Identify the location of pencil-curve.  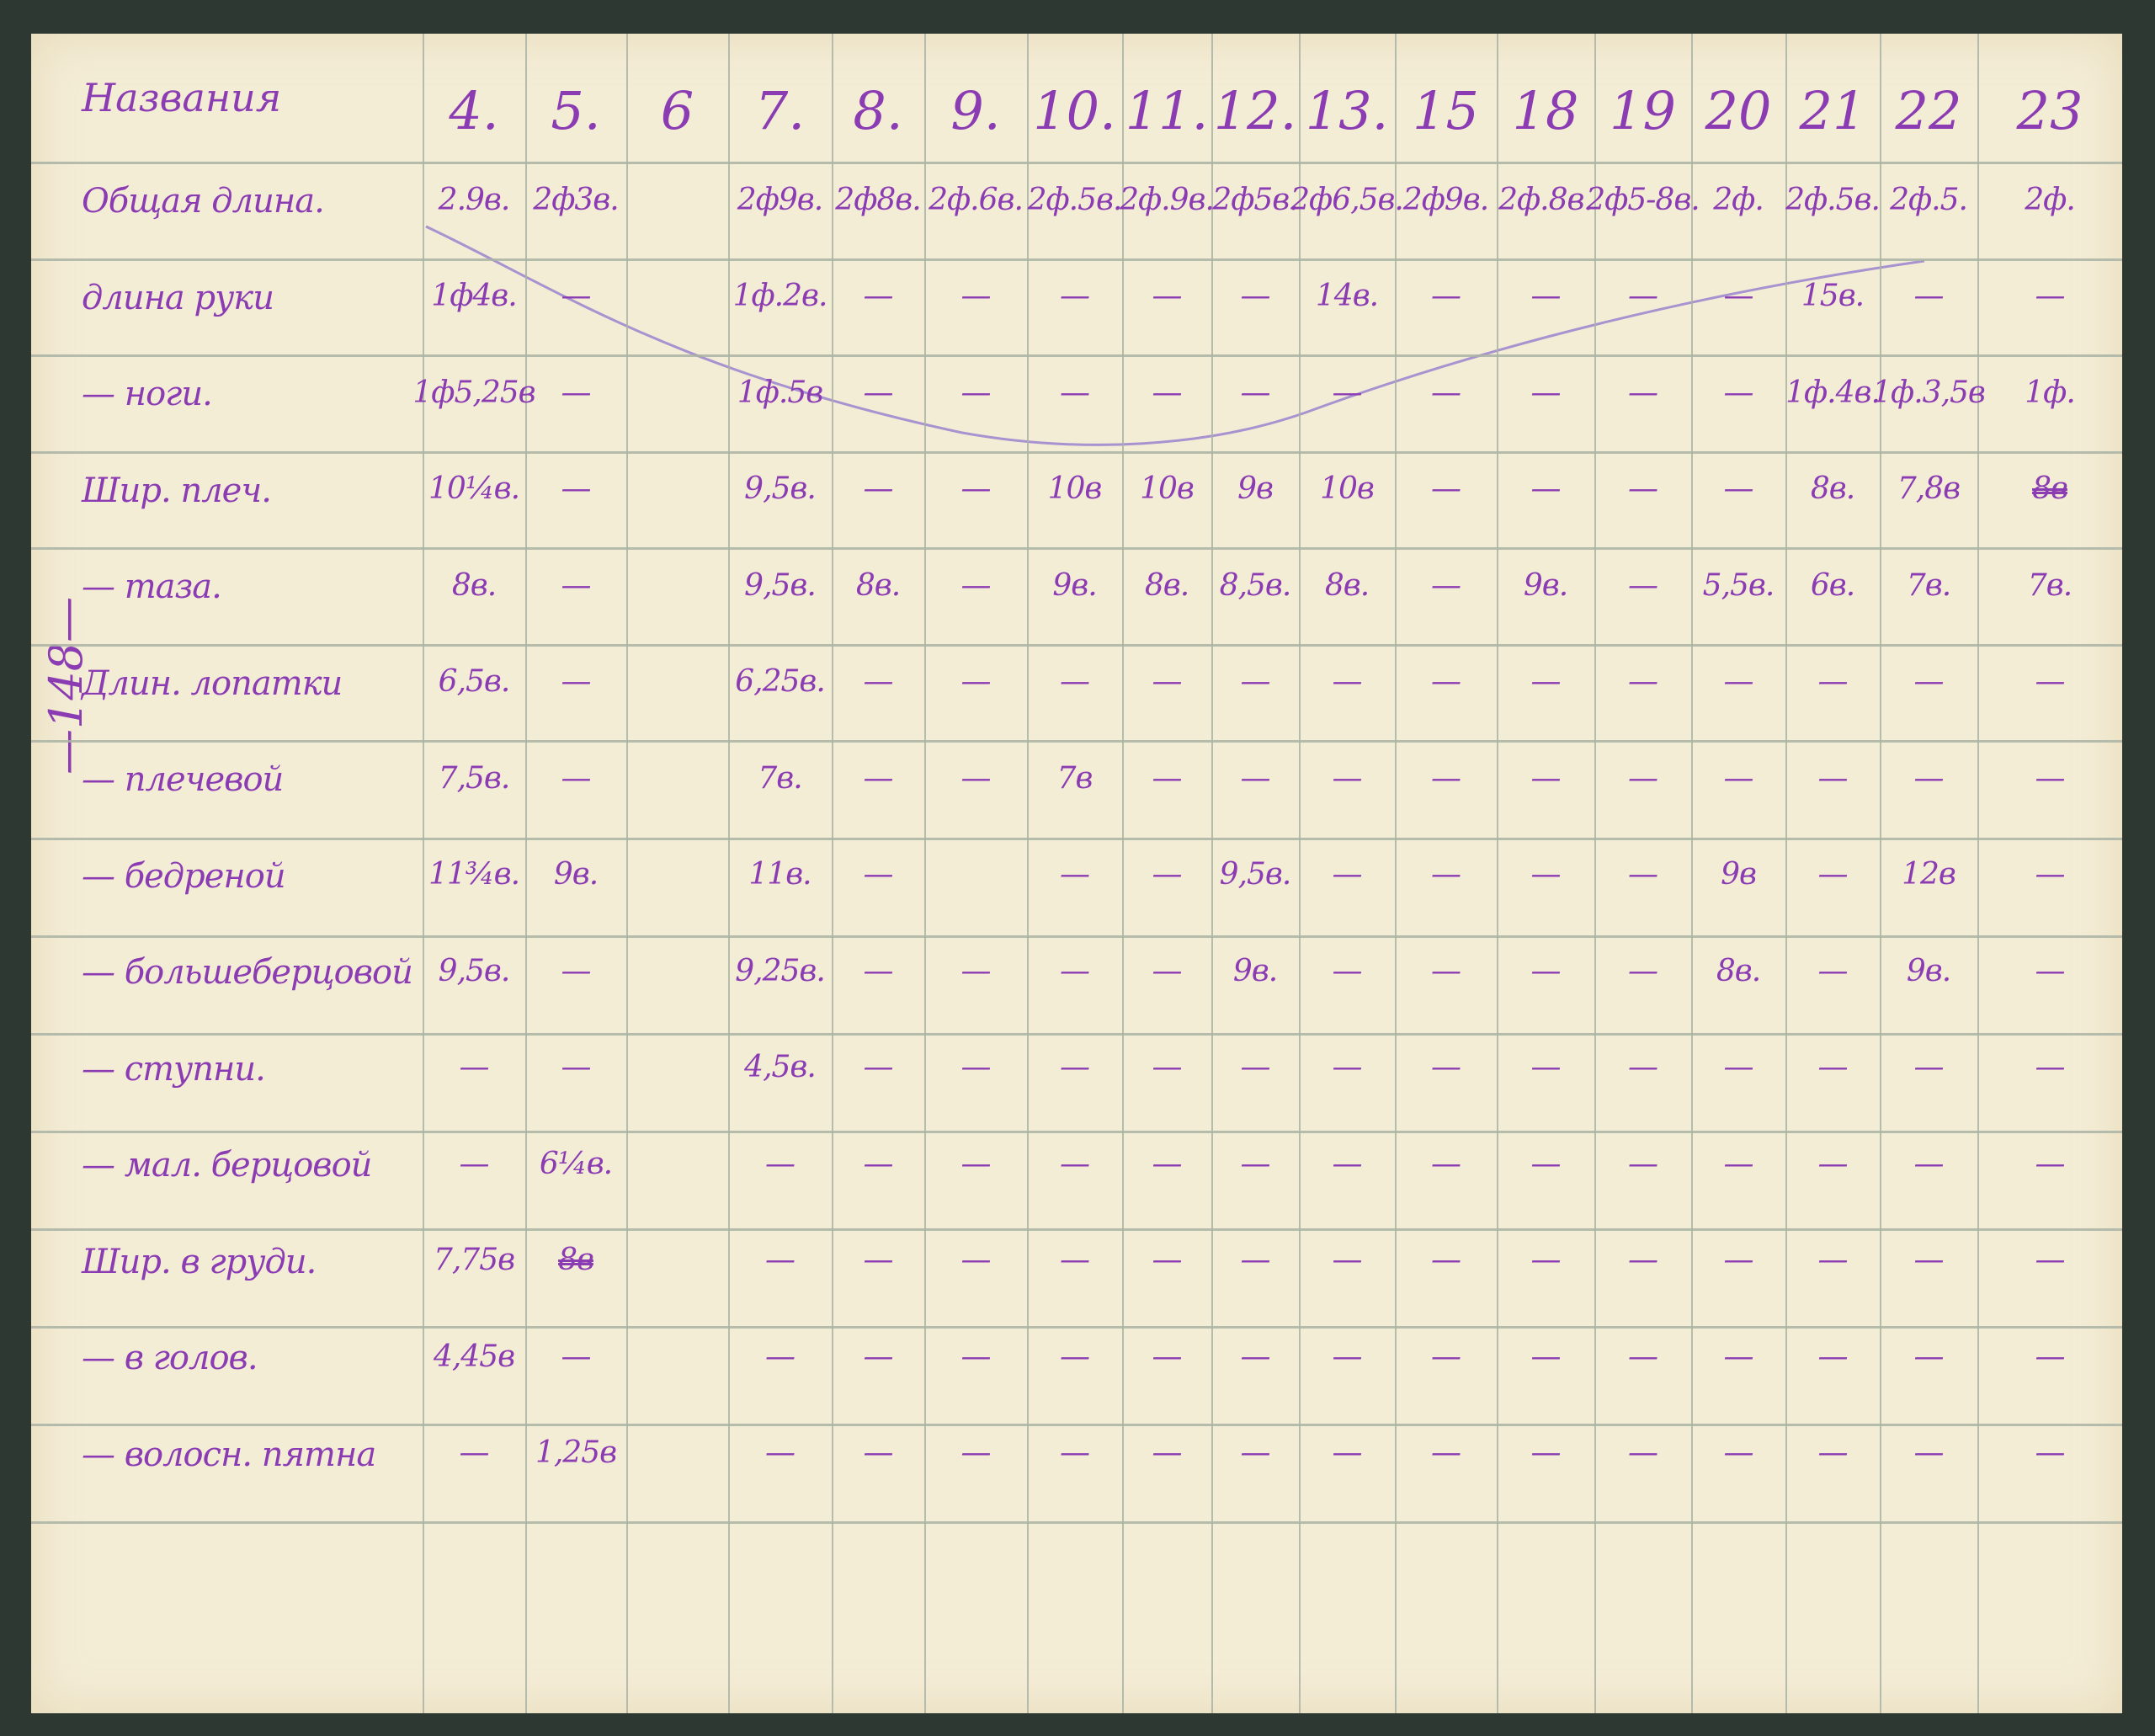
(1175, 335).